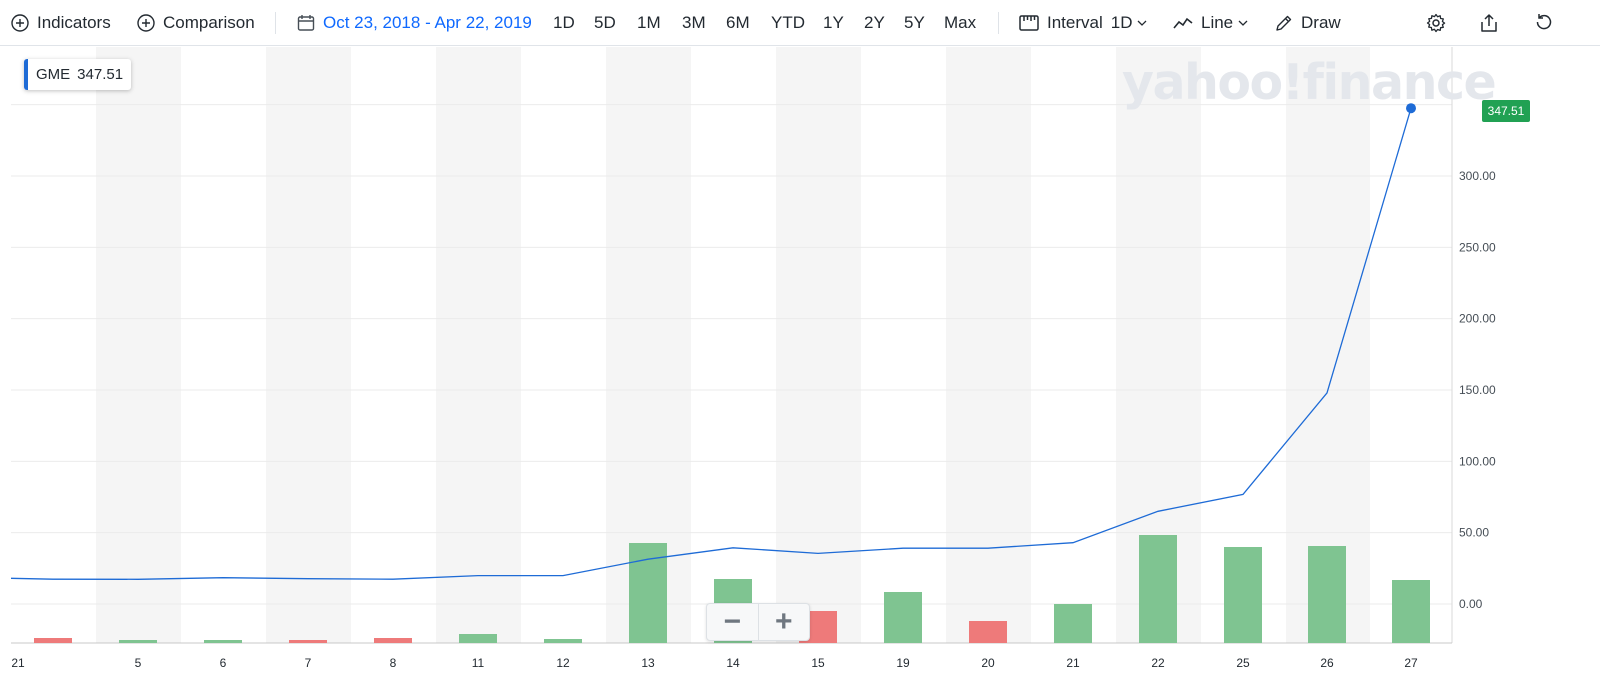  I want to click on indicators-button: Indicators, so click(61, 23).